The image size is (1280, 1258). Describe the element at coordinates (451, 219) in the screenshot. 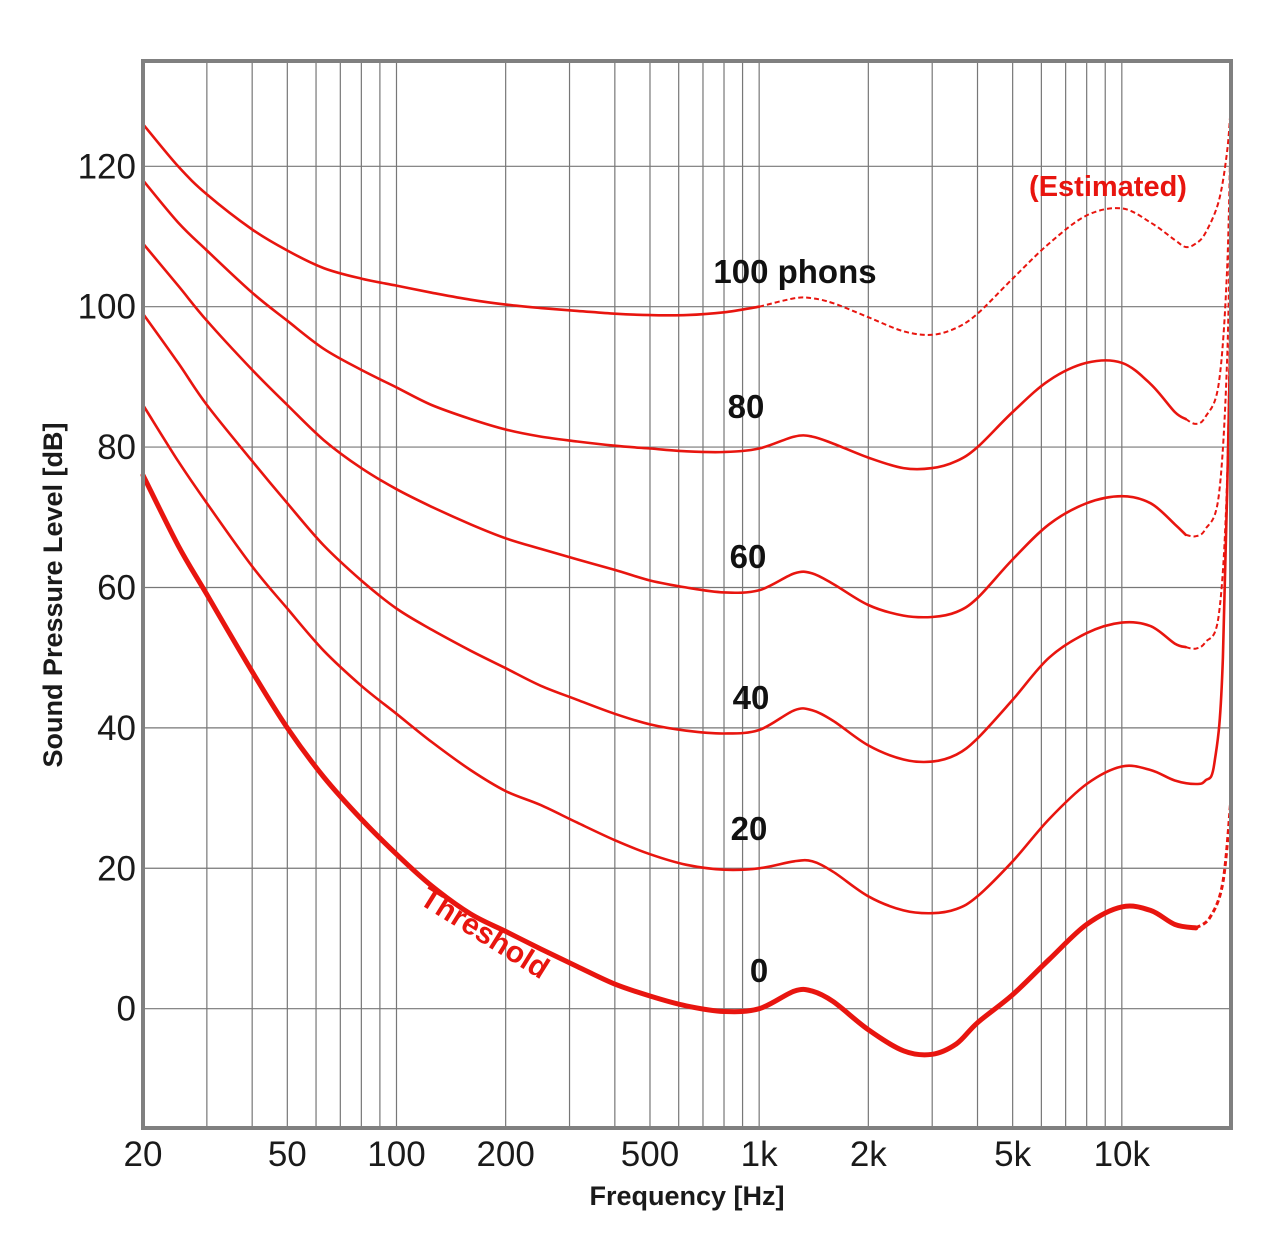

I see `curve-100-phon` at that location.